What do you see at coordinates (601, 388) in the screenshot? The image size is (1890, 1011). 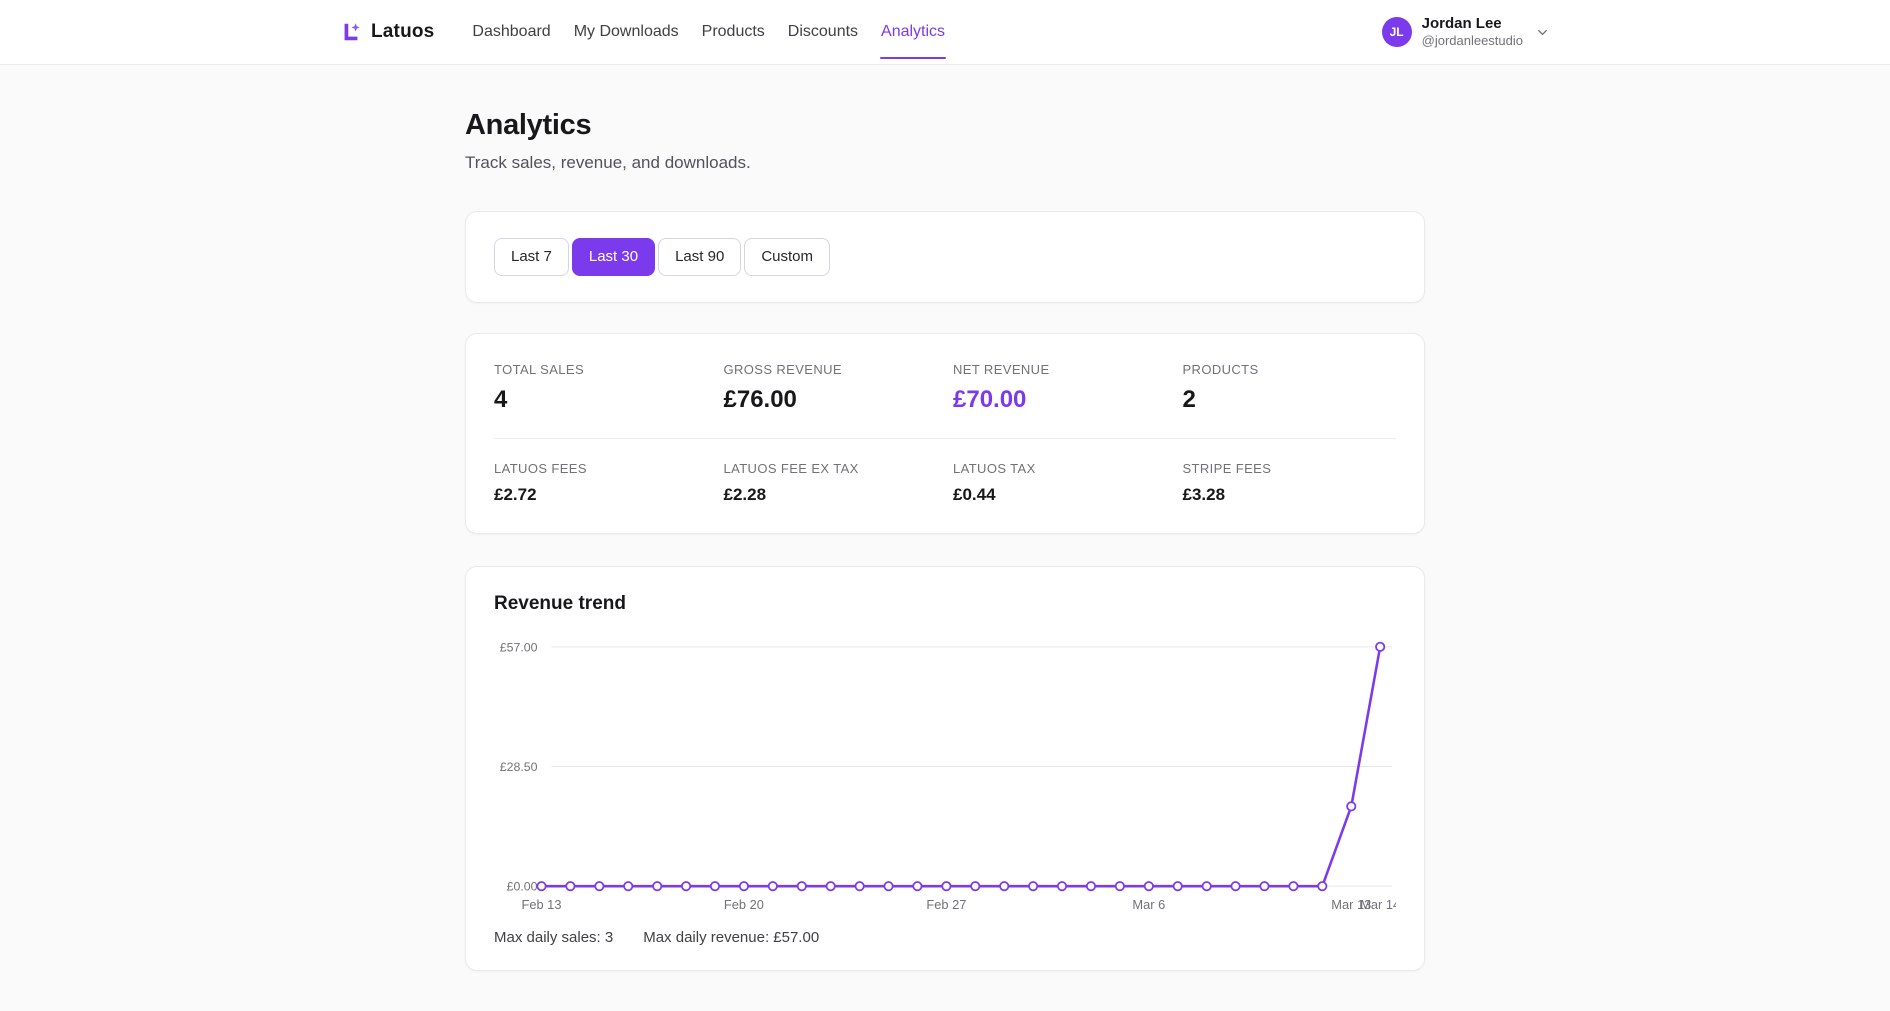 I see `stat-total-sales: TOTAL SALES 4` at bounding box center [601, 388].